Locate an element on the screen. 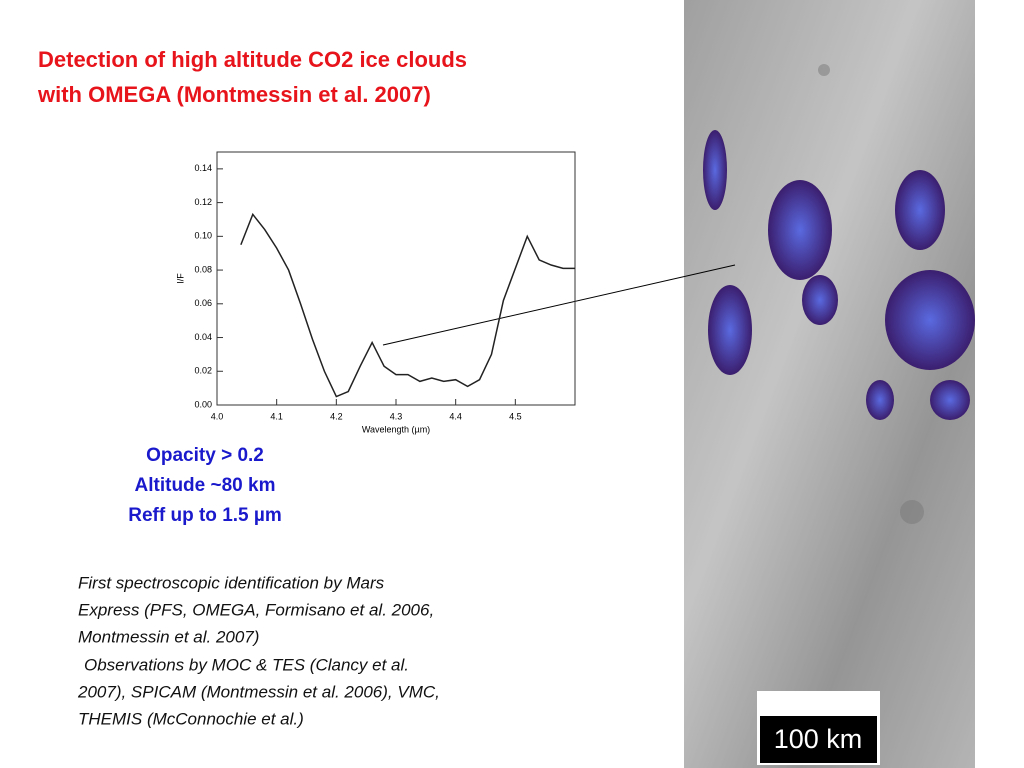 The height and width of the screenshot is (768, 1024). y-tick-label: 0.14 is located at coordinates (203, 168).